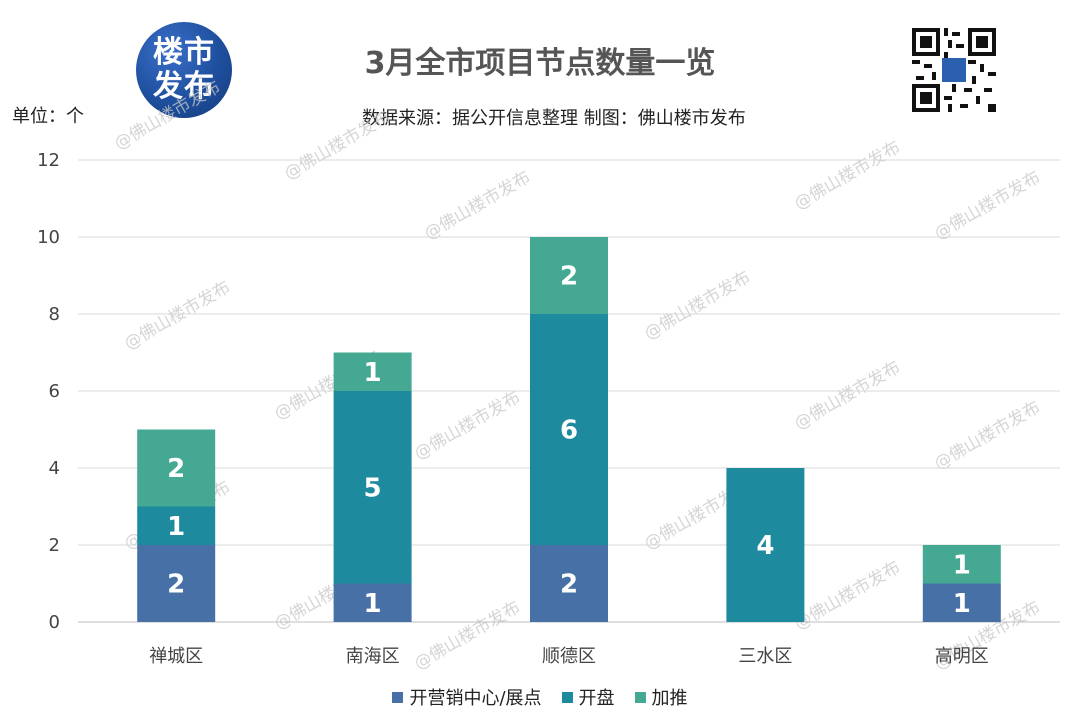 This screenshot has height=726, width=1080. Describe the element at coordinates (373, 656) in the screenshot. I see `x-tick-label: 南海区` at that location.